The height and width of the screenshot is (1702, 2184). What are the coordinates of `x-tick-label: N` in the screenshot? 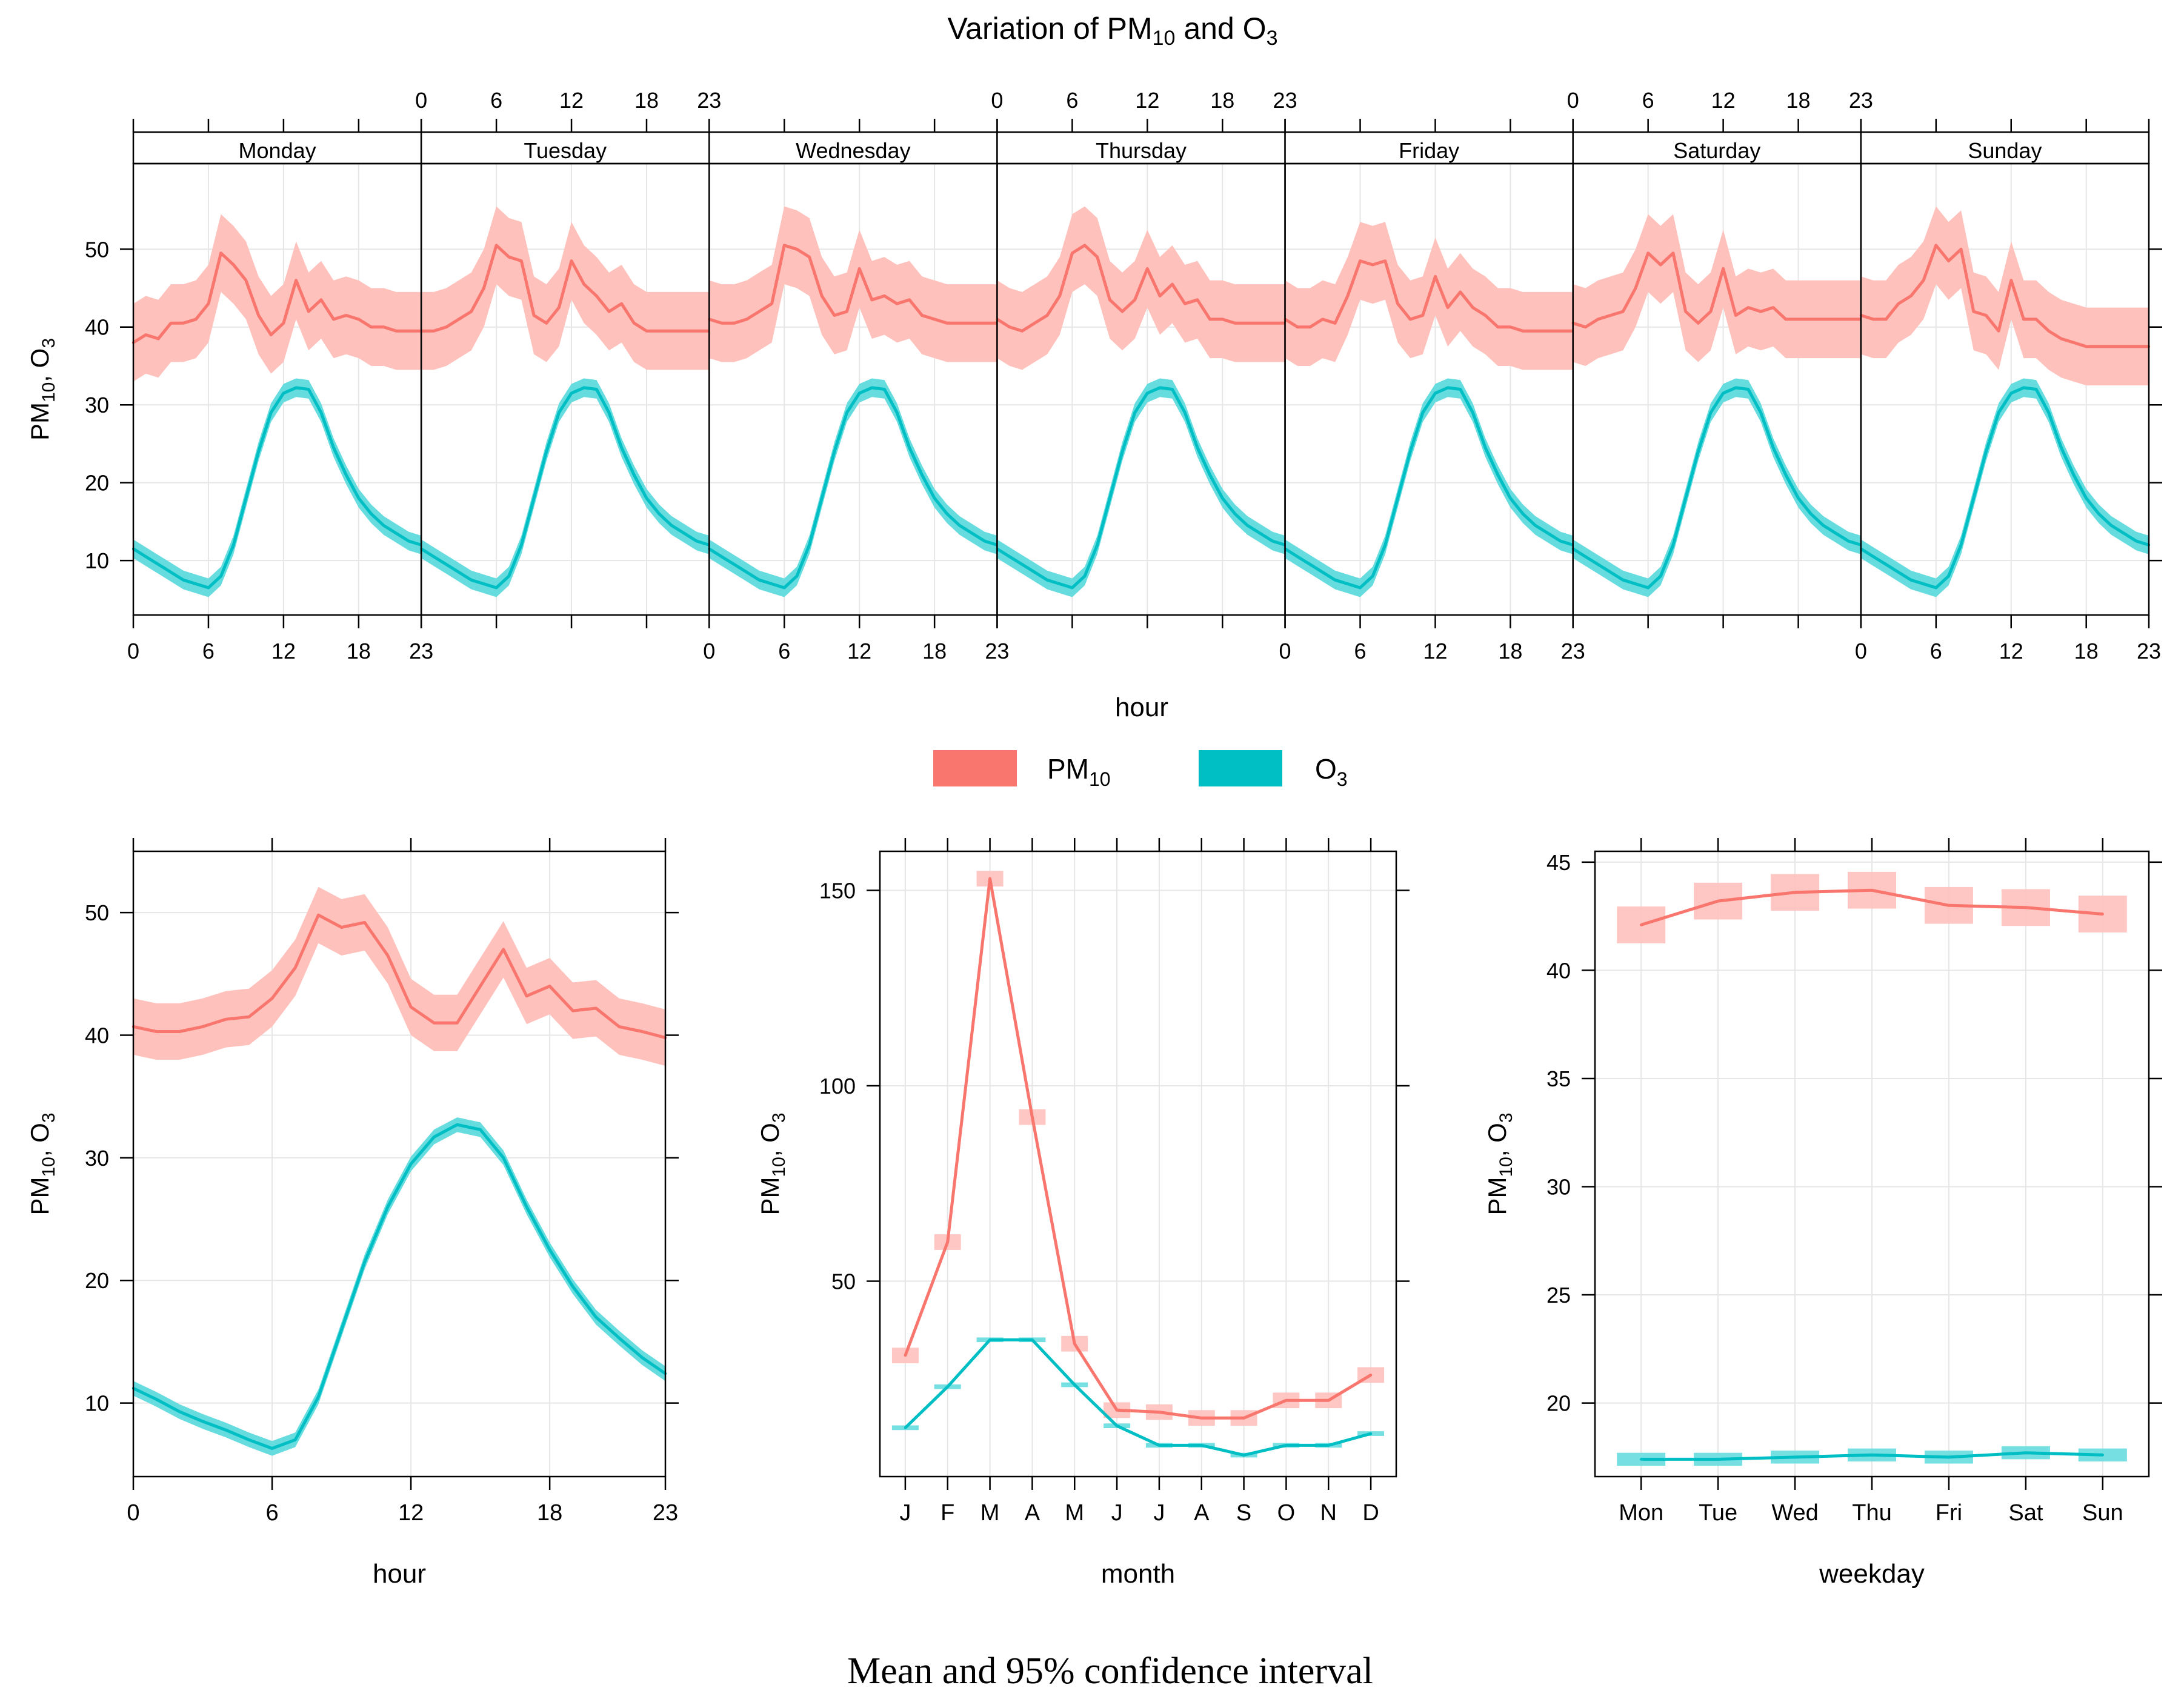 It's located at (1328, 1513).